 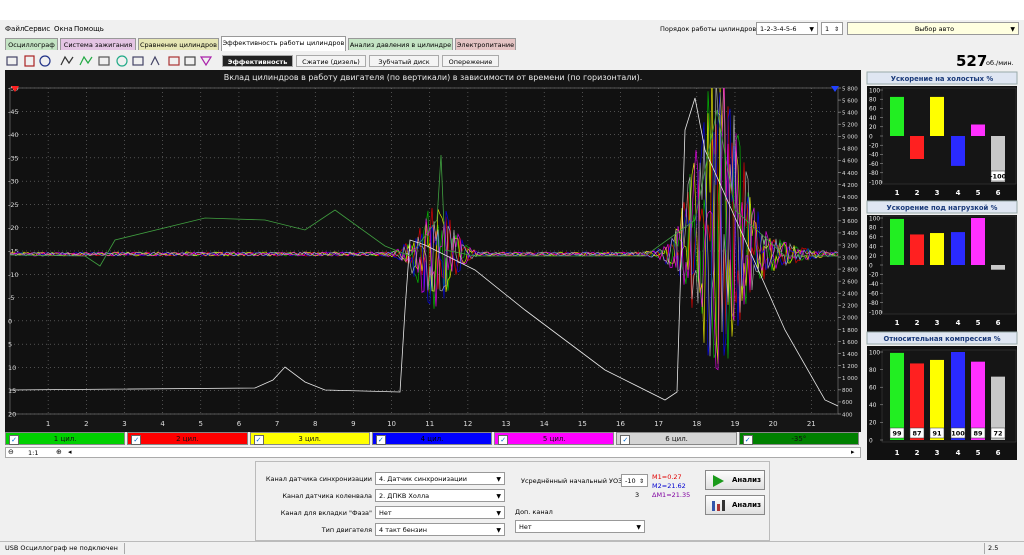 I want to click on legend-entry: ✓ 2 цил., so click(x=187, y=438).